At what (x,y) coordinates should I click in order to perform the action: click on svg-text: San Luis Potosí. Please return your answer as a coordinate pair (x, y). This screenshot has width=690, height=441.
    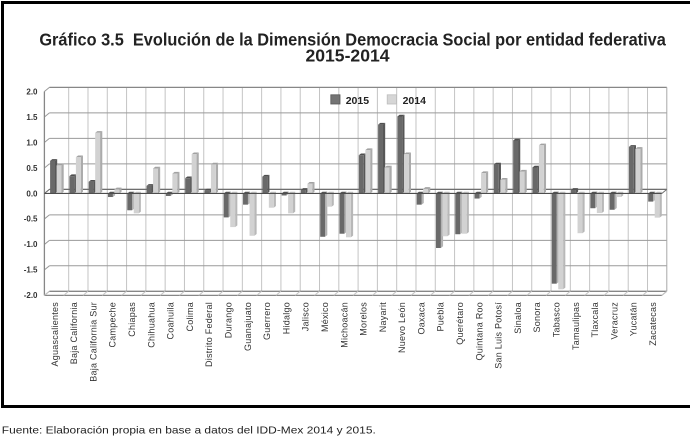
    Looking at the image, I should click on (499, 335).